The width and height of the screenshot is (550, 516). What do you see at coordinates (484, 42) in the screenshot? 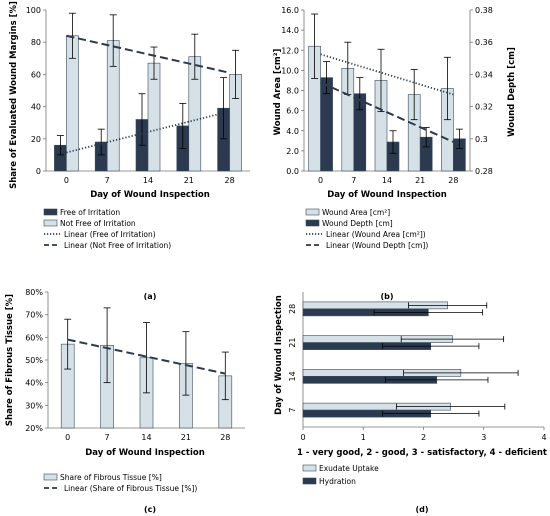
I see `panel-b-y-right-tick-label: 0.36` at bounding box center [484, 42].